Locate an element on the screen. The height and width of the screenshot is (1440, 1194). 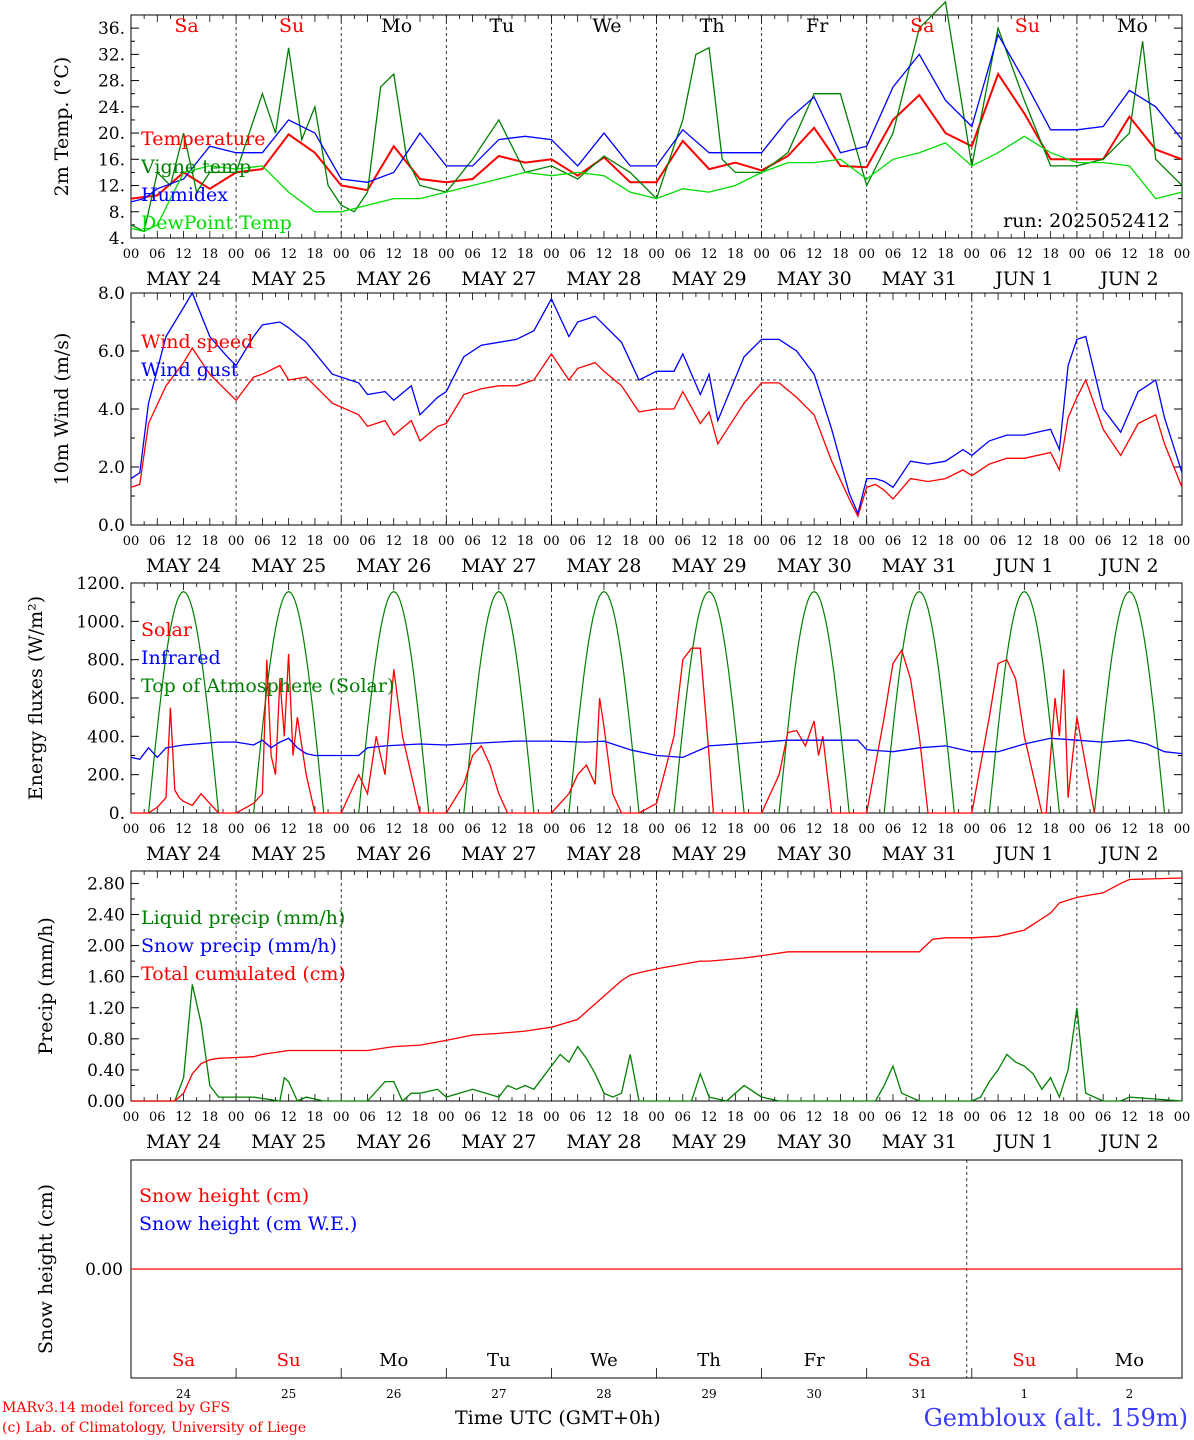
y-tick-label: 0.40 is located at coordinates (106, 1071).